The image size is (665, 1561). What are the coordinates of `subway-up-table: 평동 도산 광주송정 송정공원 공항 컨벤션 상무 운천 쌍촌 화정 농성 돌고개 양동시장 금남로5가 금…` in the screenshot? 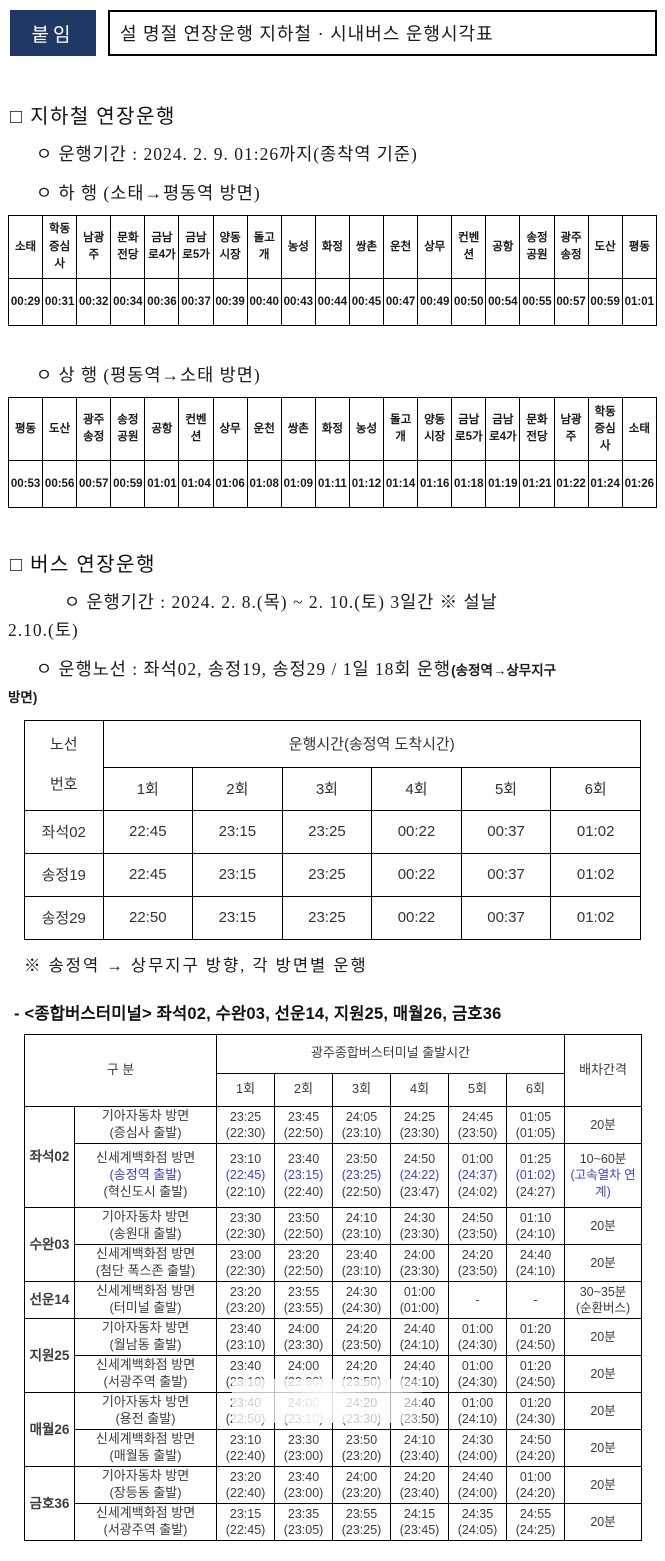 It's located at (332, 453).